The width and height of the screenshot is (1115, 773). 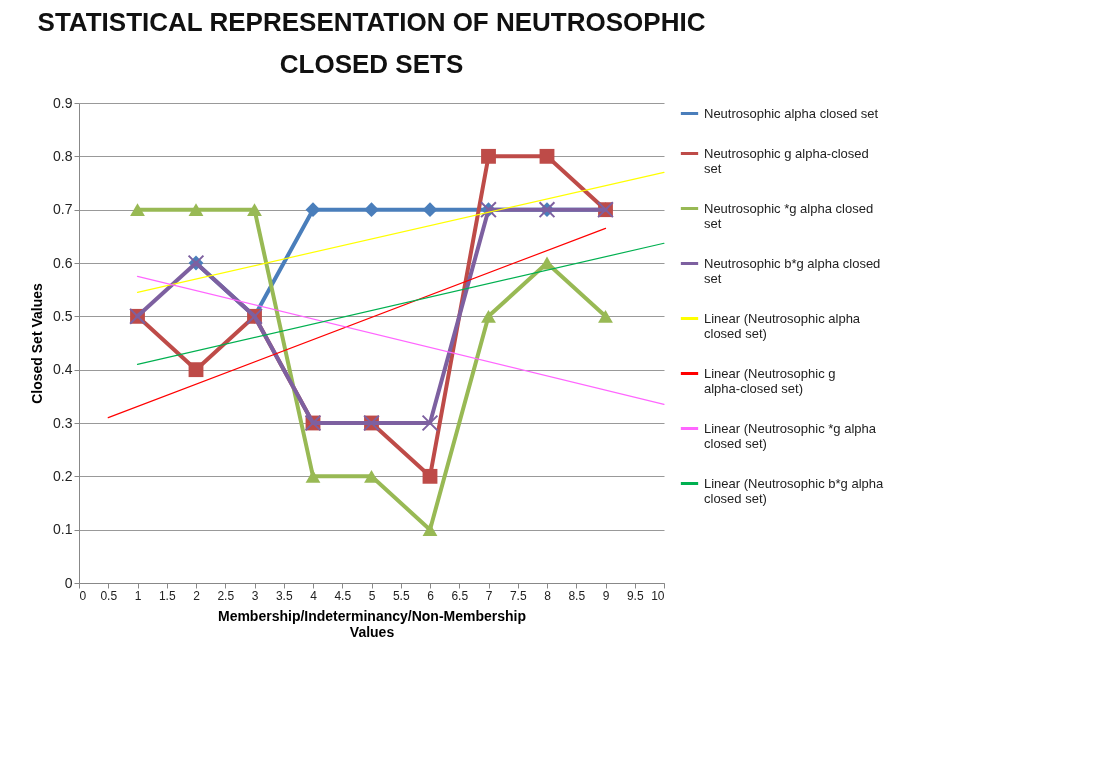 I want to click on legend-label: Linear (Neutrosophic alpha closed set), so click(x=782, y=325).